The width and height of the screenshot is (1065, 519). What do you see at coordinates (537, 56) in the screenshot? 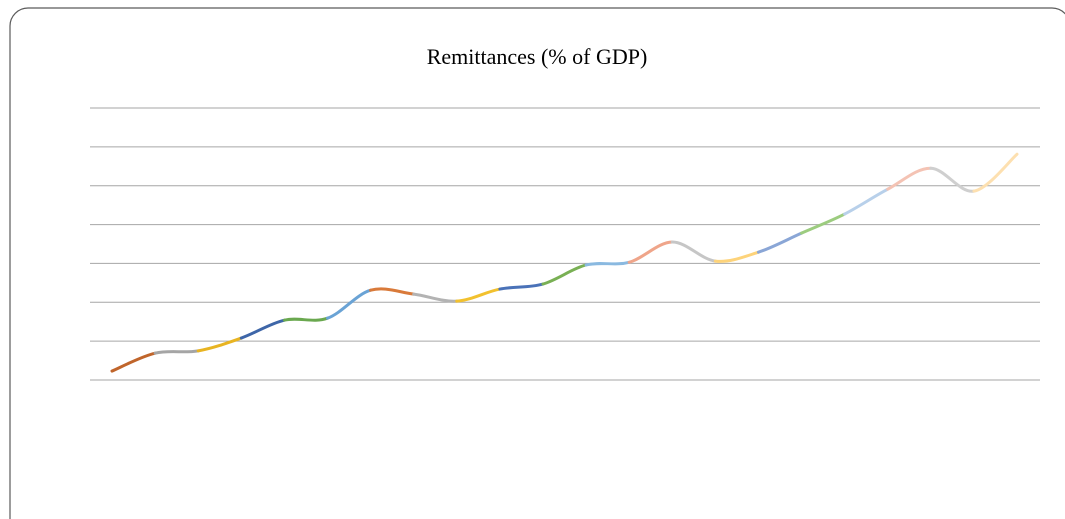
I see `chart-title: Remittances (% of GDP)` at bounding box center [537, 56].